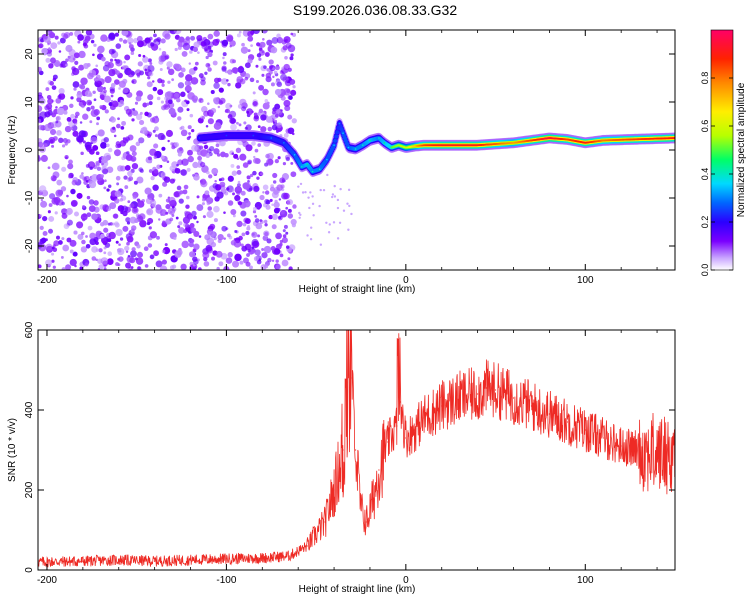 This screenshot has height=600, width=750. What do you see at coordinates (705, 174) in the screenshot?
I see `colorbar-tick-label: 0.4` at bounding box center [705, 174].